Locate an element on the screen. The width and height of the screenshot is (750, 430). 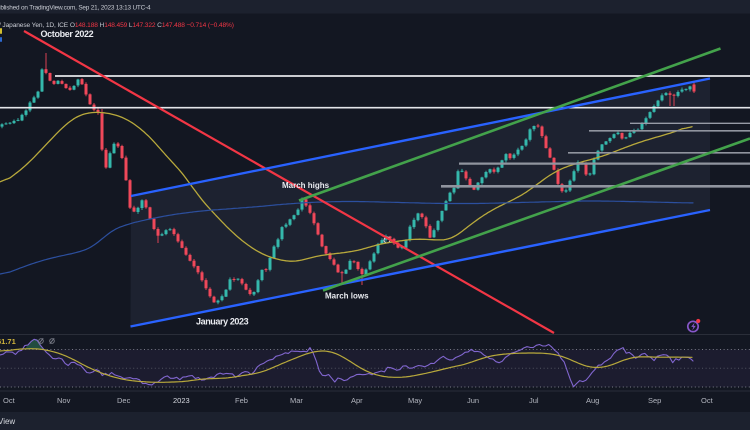
svg-text: View is located at coordinates (7, 421).